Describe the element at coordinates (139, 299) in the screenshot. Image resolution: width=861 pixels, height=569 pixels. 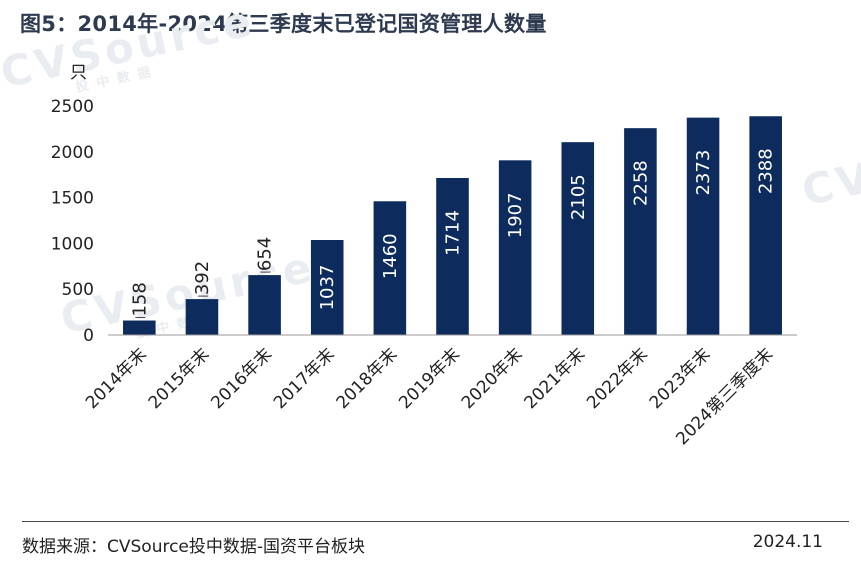
I see `bar-value-label: 158` at that location.